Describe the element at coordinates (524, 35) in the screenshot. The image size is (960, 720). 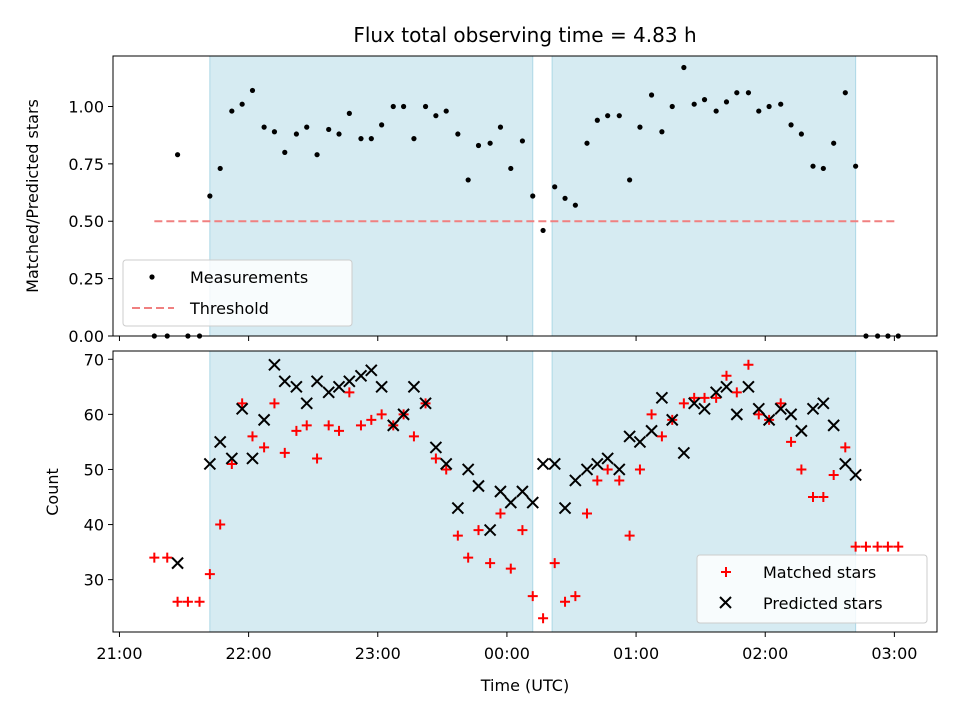
I see `chart-title: Flux total observing time = 4.83 h` at that location.